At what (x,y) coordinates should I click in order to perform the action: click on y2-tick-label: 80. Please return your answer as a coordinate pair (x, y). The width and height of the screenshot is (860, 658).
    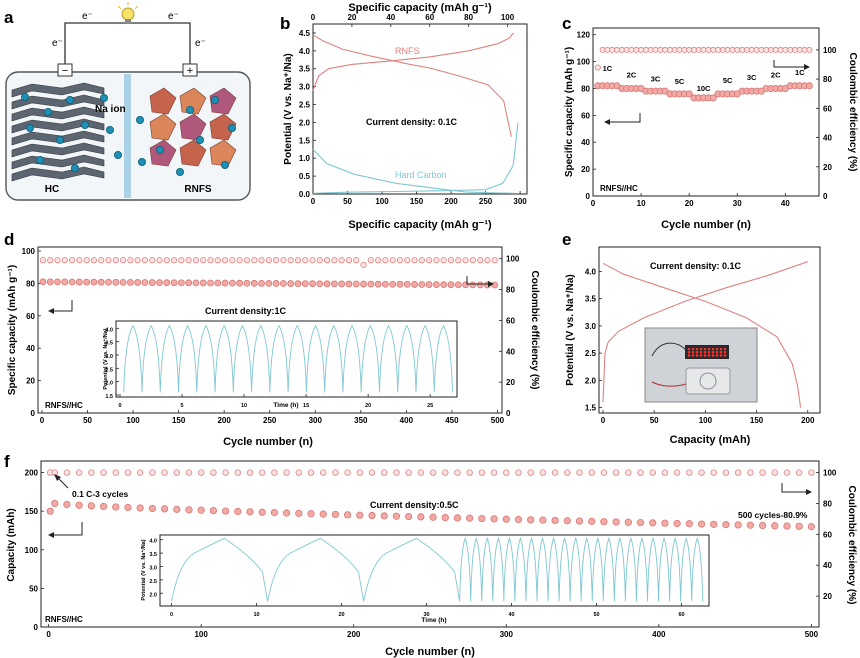
    Looking at the image, I should click on (827, 503).